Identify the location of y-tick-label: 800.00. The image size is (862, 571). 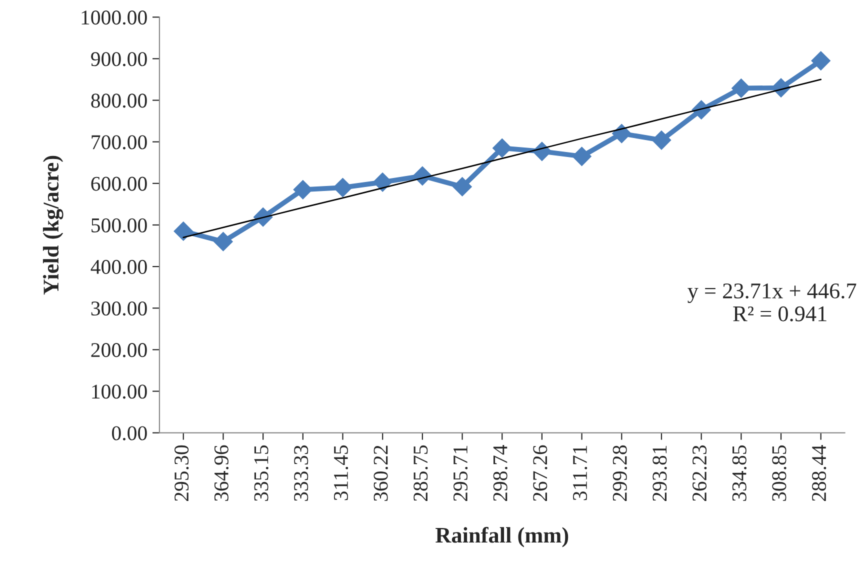
(119, 101).